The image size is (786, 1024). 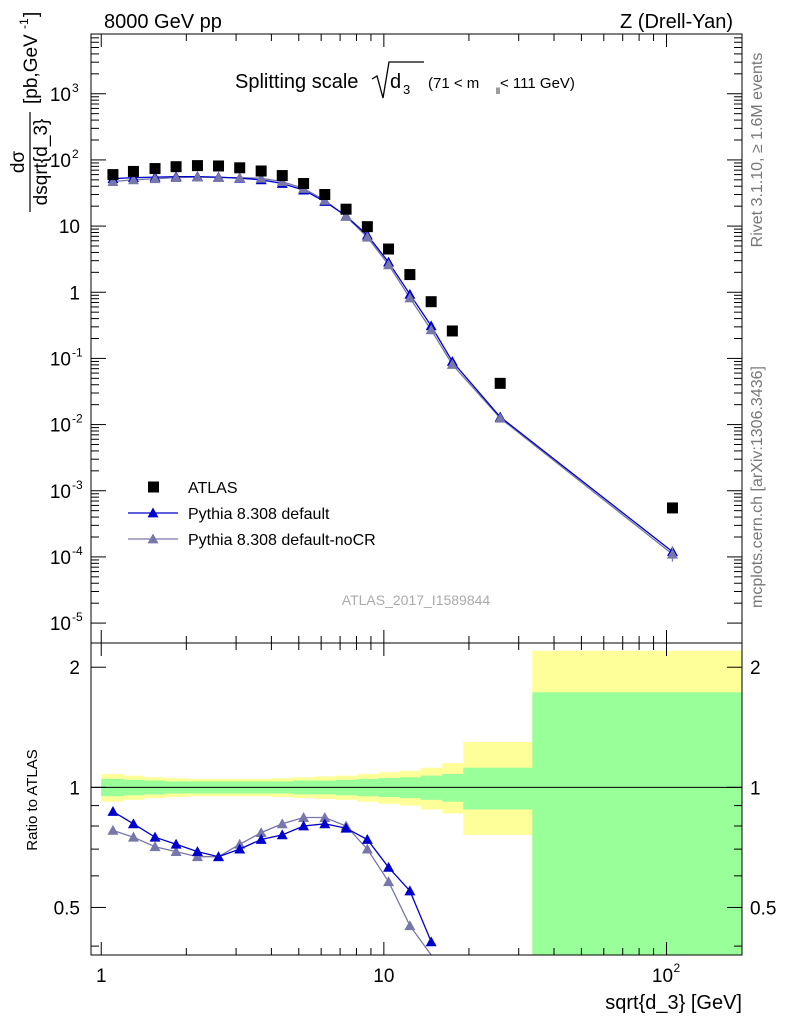 I want to click on ratio-nocr-line, so click(x=272, y=886).